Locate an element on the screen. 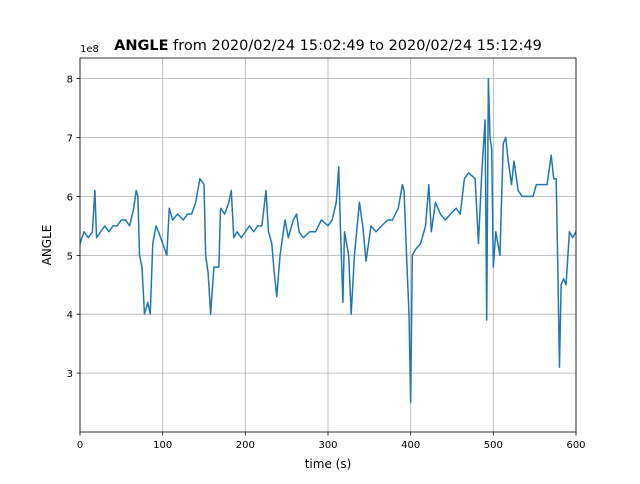  x-tick-label: 100 is located at coordinates (162, 445).